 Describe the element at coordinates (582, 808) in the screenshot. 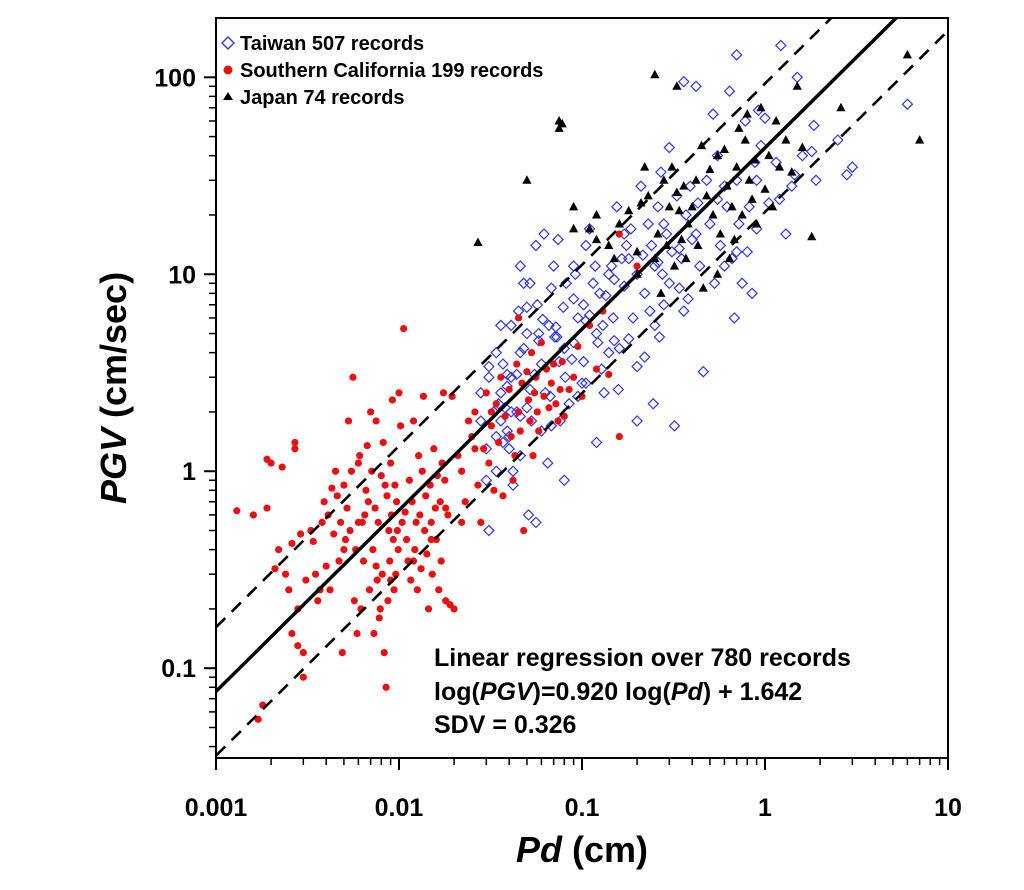

I see `x-tick-label: 0.1` at that location.